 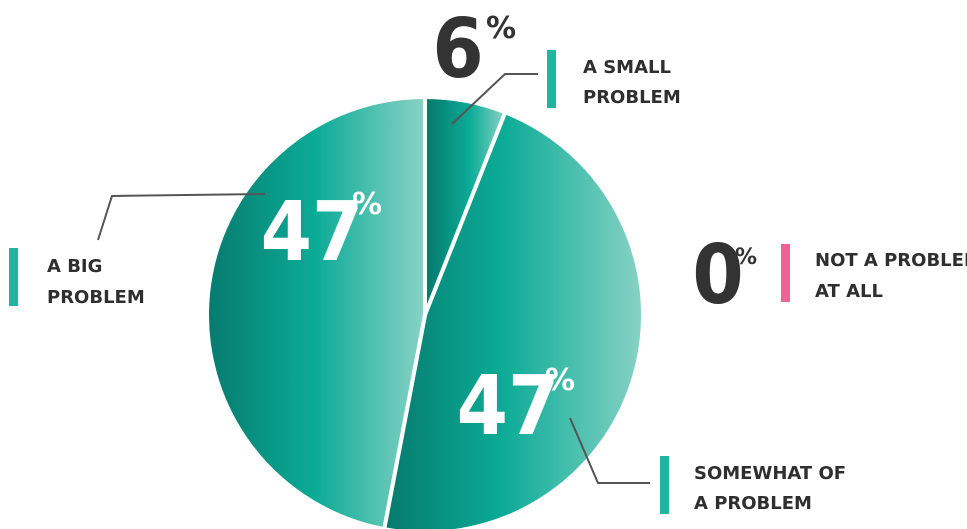 I want to click on percent-sign-somewhat-of-a-problem: %, so click(x=560, y=380).